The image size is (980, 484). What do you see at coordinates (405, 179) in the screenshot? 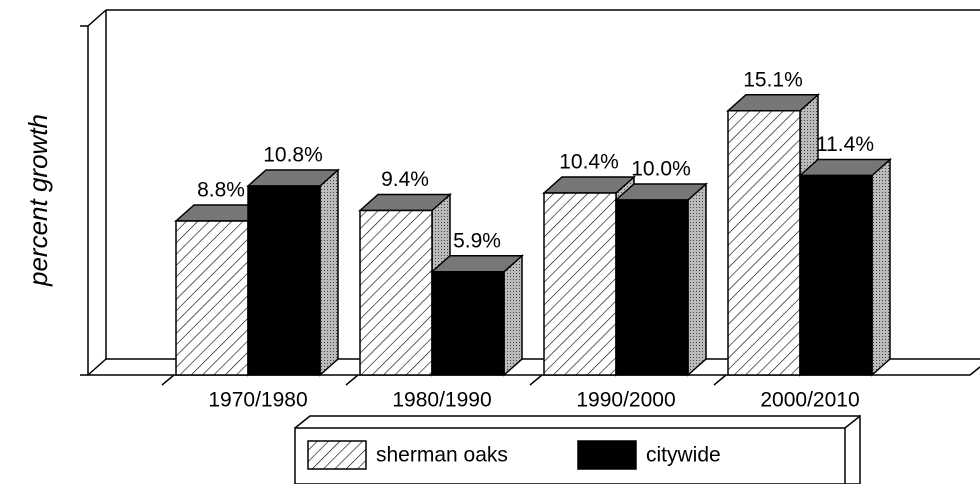
I see `value-label: 9.4%` at bounding box center [405, 179].